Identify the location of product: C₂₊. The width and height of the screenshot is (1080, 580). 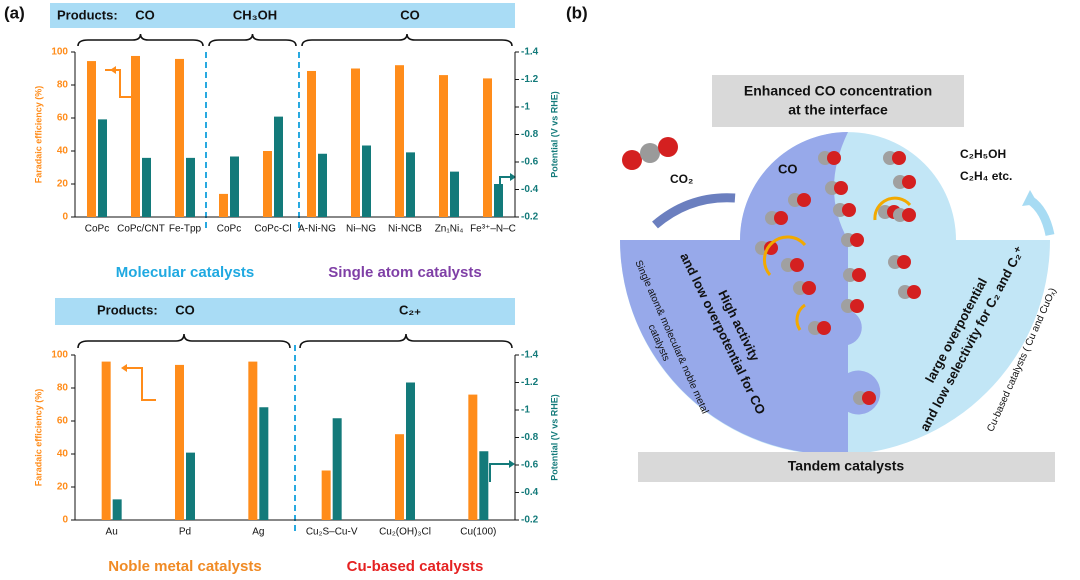
(410, 309).